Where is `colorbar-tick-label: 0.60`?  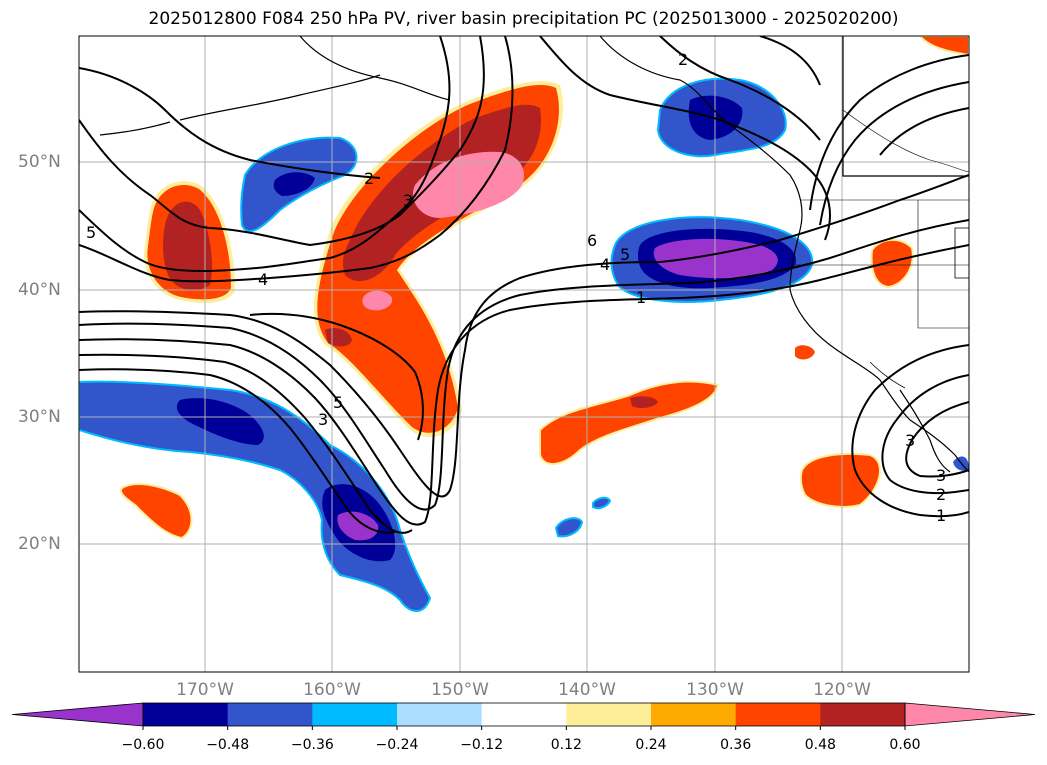
colorbar-tick-label: 0.60 is located at coordinates (905, 745).